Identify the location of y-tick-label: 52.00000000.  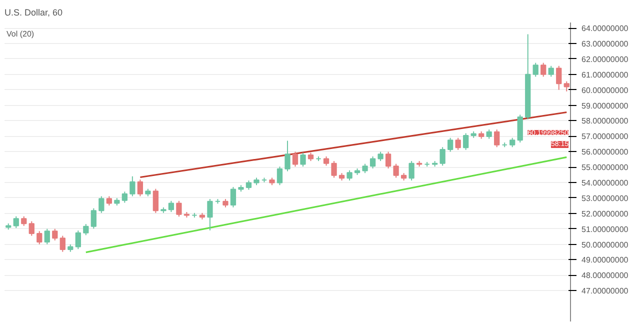
(605, 213).